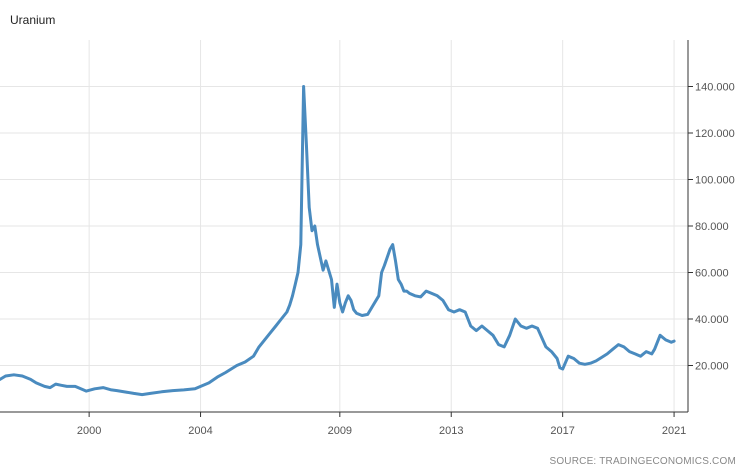  What do you see at coordinates (451, 431) in the screenshot?
I see `x-tick-label: 2013` at bounding box center [451, 431].